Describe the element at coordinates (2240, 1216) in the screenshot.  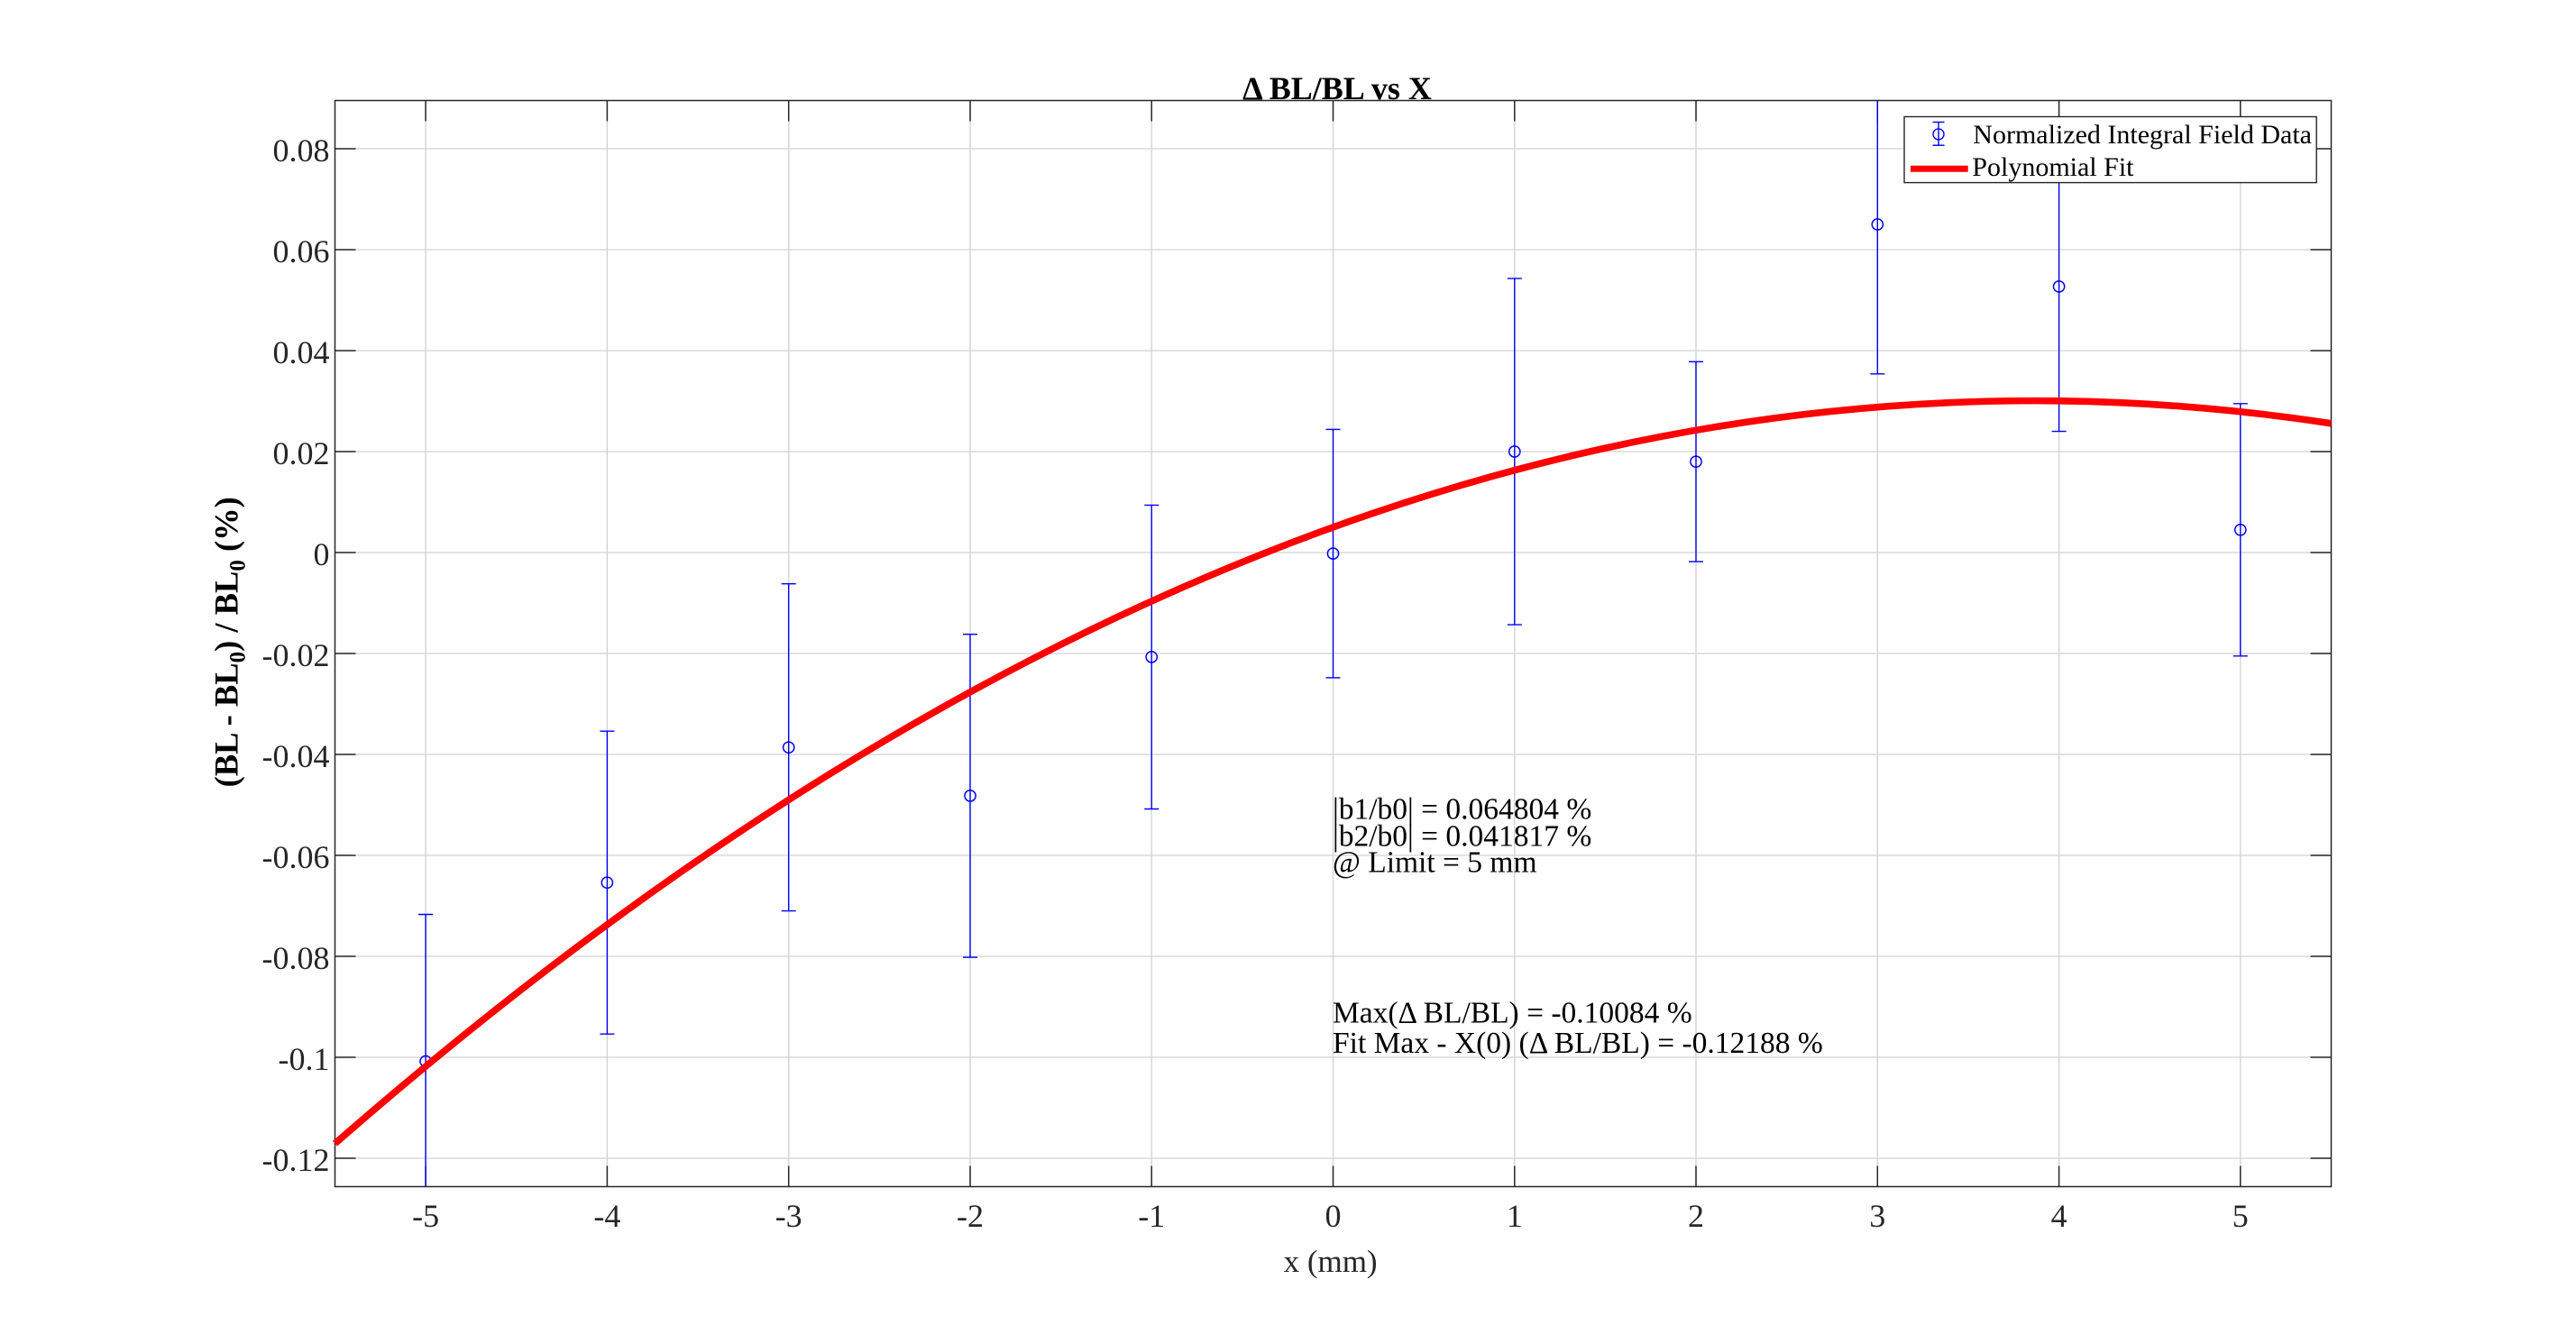
I see `svg-text: 5` at that location.